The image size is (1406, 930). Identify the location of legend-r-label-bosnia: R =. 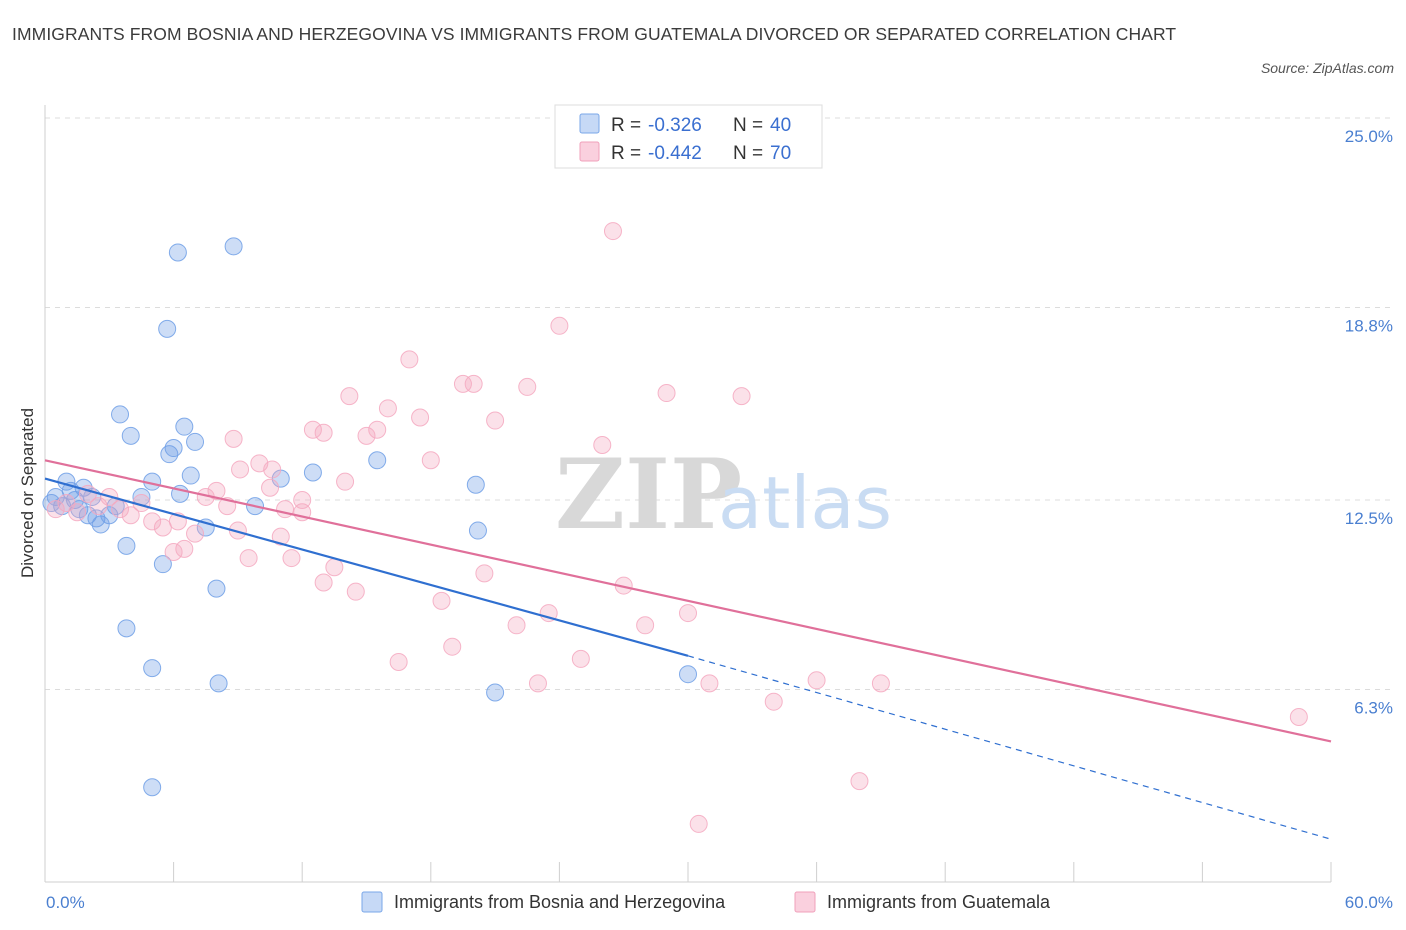
(626, 125).